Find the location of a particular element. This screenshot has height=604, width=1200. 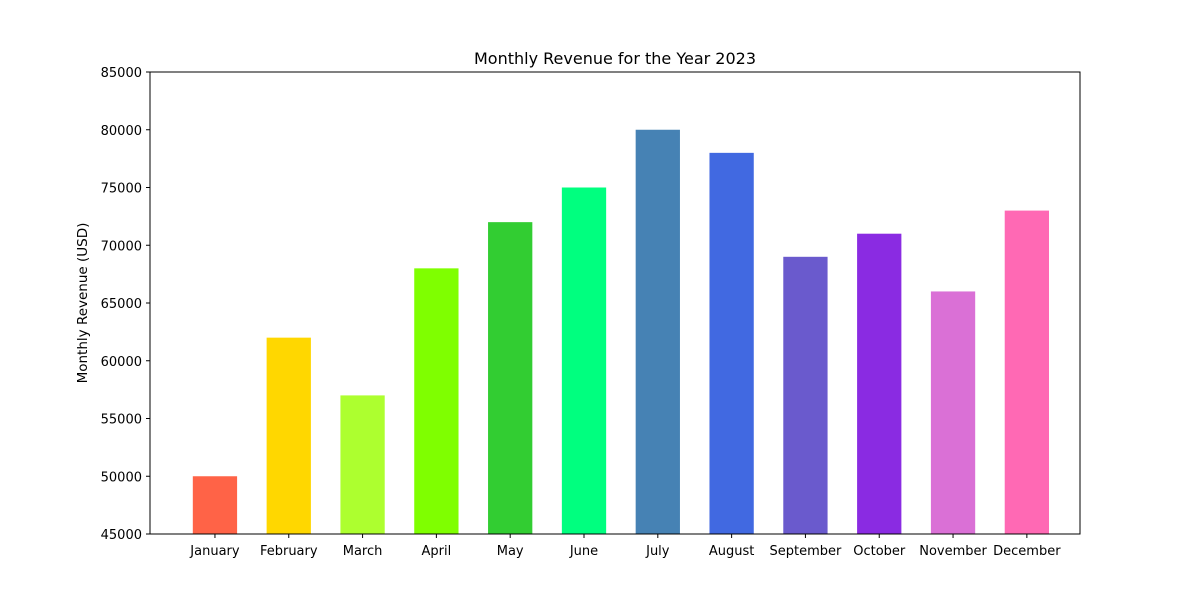

y-tick-label: 60000 is located at coordinates (121, 362).